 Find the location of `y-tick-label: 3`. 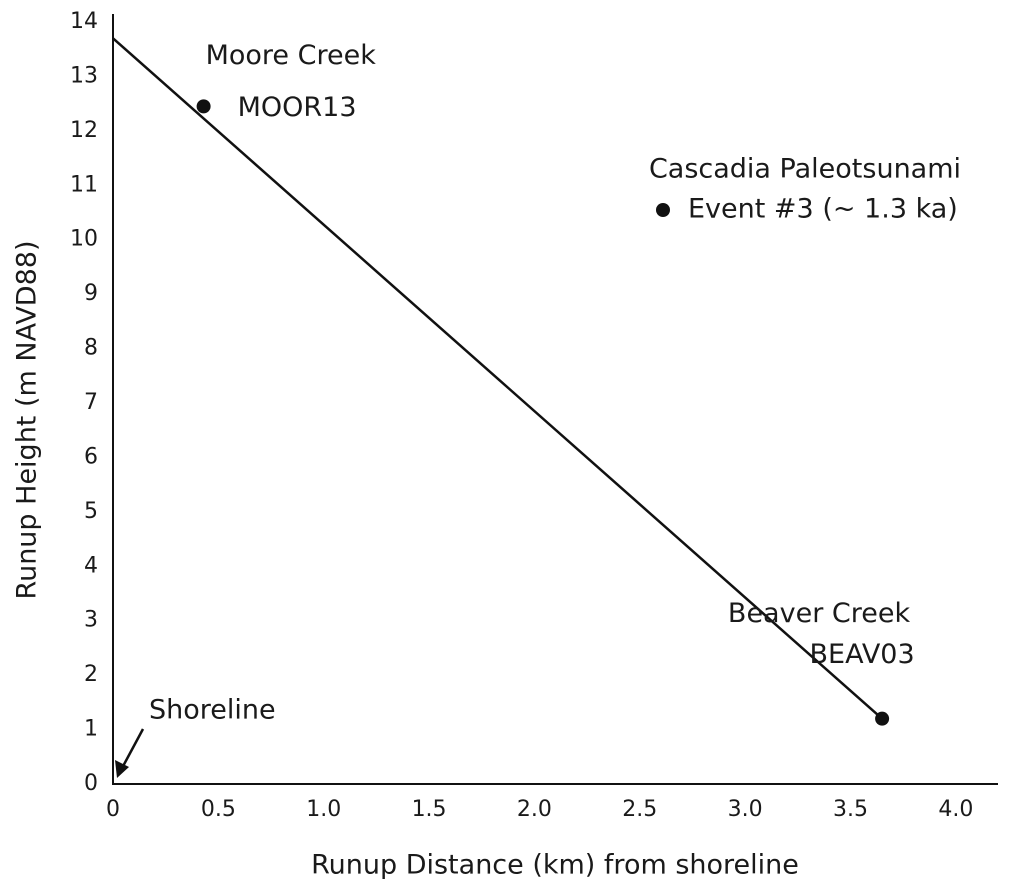

y-tick-label: 3 is located at coordinates (91, 620).